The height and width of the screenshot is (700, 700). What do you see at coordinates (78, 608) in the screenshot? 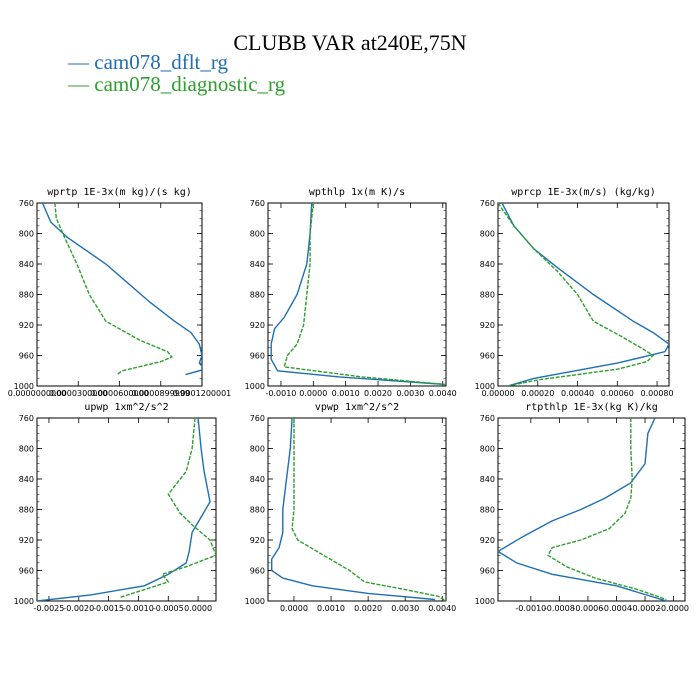
I see `x-tick-label: -0.0020` at bounding box center [78, 608].